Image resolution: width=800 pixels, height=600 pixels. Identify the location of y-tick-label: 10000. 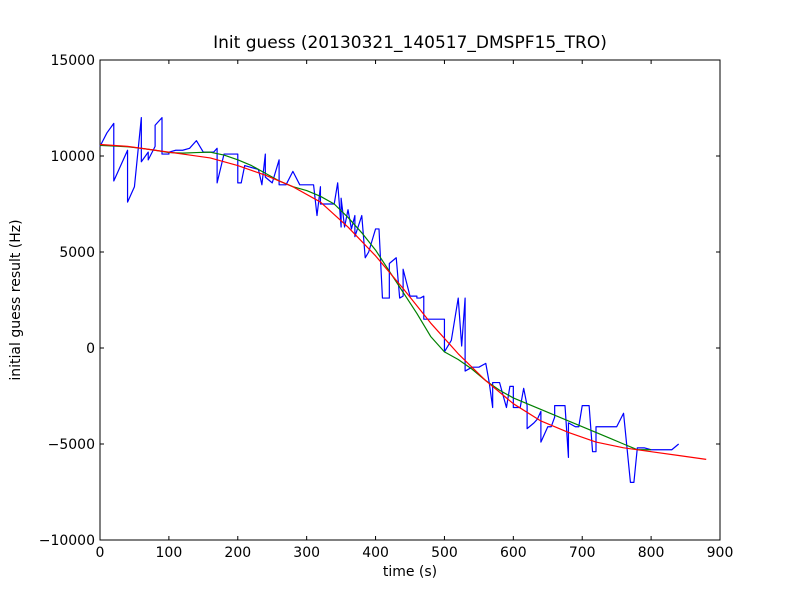
(72, 157).